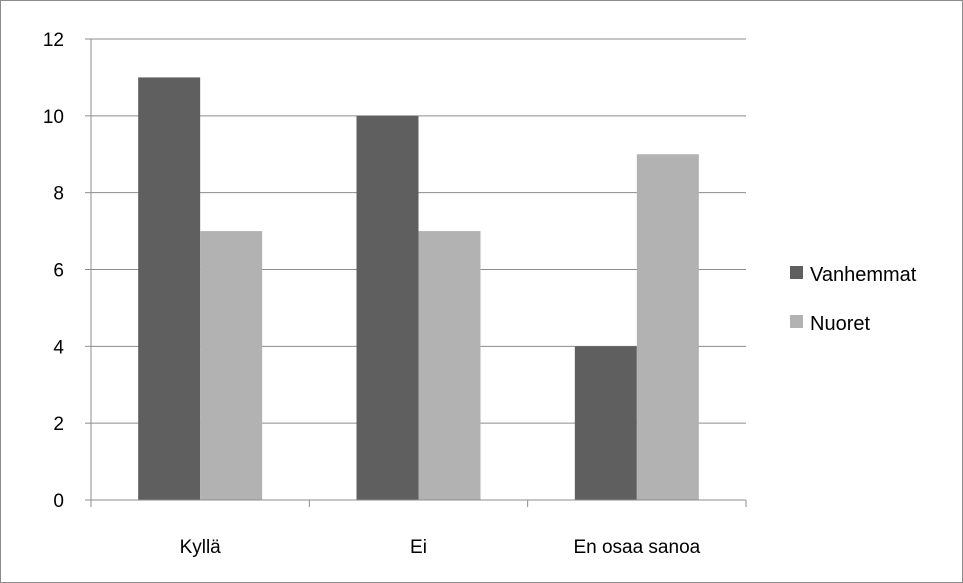 This screenshot has height=583, width=963. I want to click on x-tick-labels: Kyllä Ei En osaa sanoa, so click(440, 547).